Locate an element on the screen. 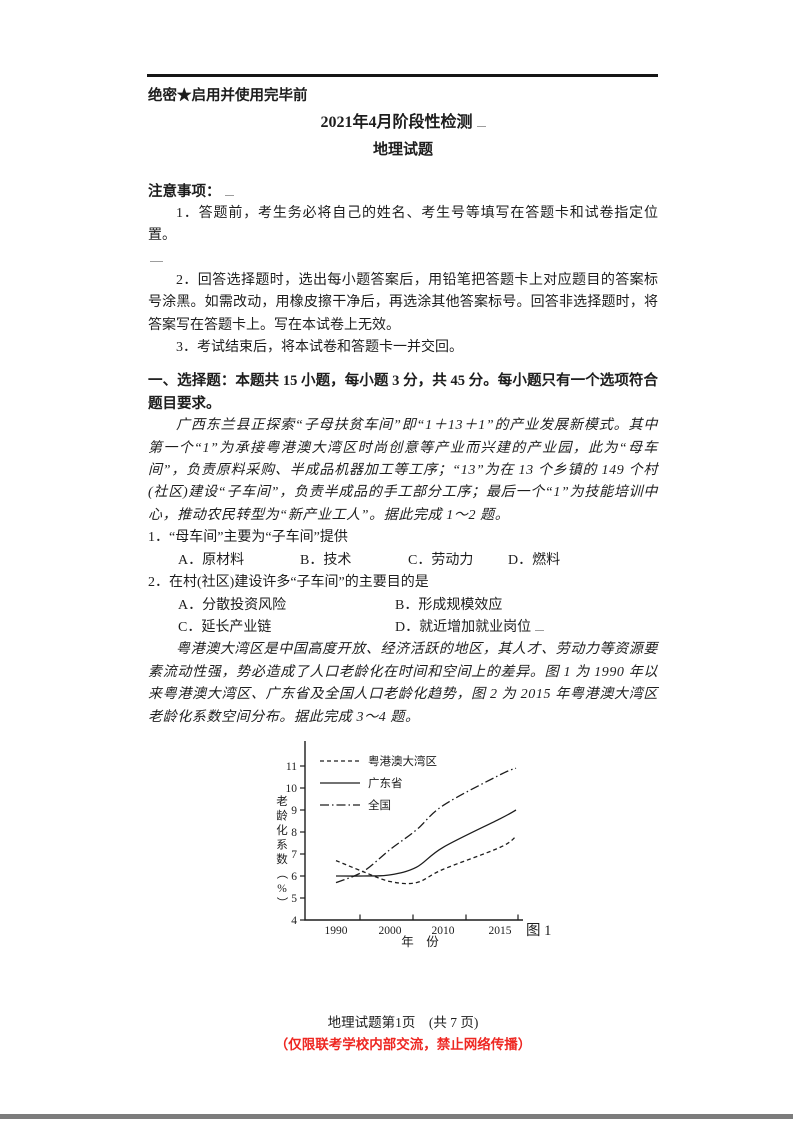 Image resolution: width=793 pixels, height=1122 pixels. svg-text: 粤港澳大湾区 is located at coordinates (402, 761).